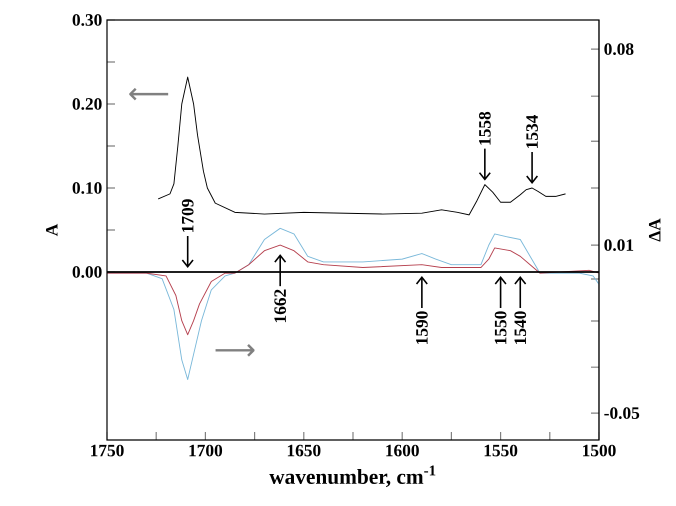 Image resolution: width=676 pixels, height=506 pixels. Describe the element at coordinates (107, 450) in the screenshot. I see `x-tick-label: 1750` at that location.